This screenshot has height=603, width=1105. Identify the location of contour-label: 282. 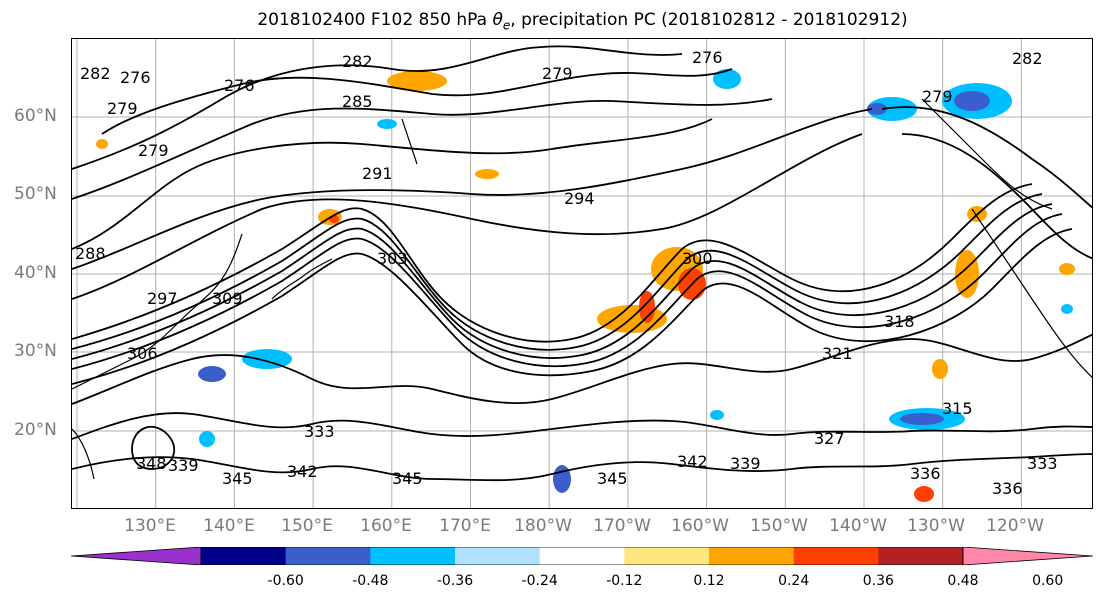
(95, 73).